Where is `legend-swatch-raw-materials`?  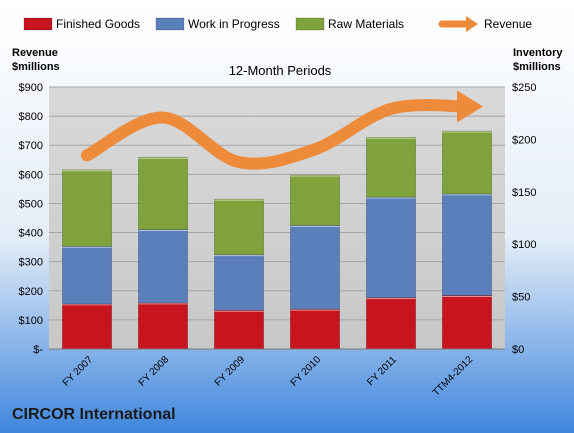 legend-swatch-raw-materials is located at coordinates (310, 24).